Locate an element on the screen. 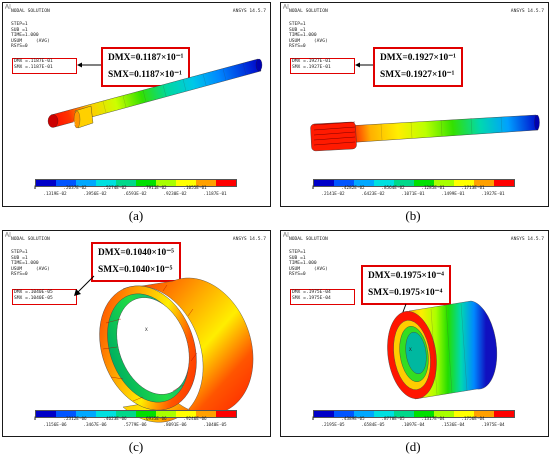  legend-tick: .1097E-04 is located at coordinates (413, 425).